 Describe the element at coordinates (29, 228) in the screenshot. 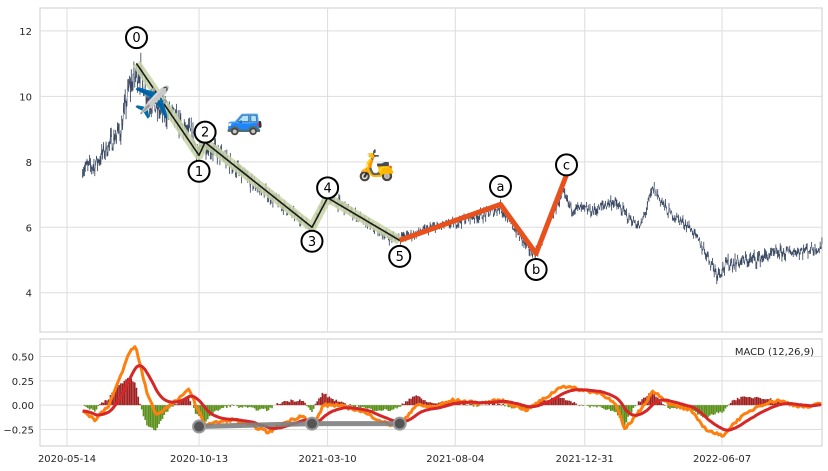

I see `price-y-tick-label: 6` at that location.